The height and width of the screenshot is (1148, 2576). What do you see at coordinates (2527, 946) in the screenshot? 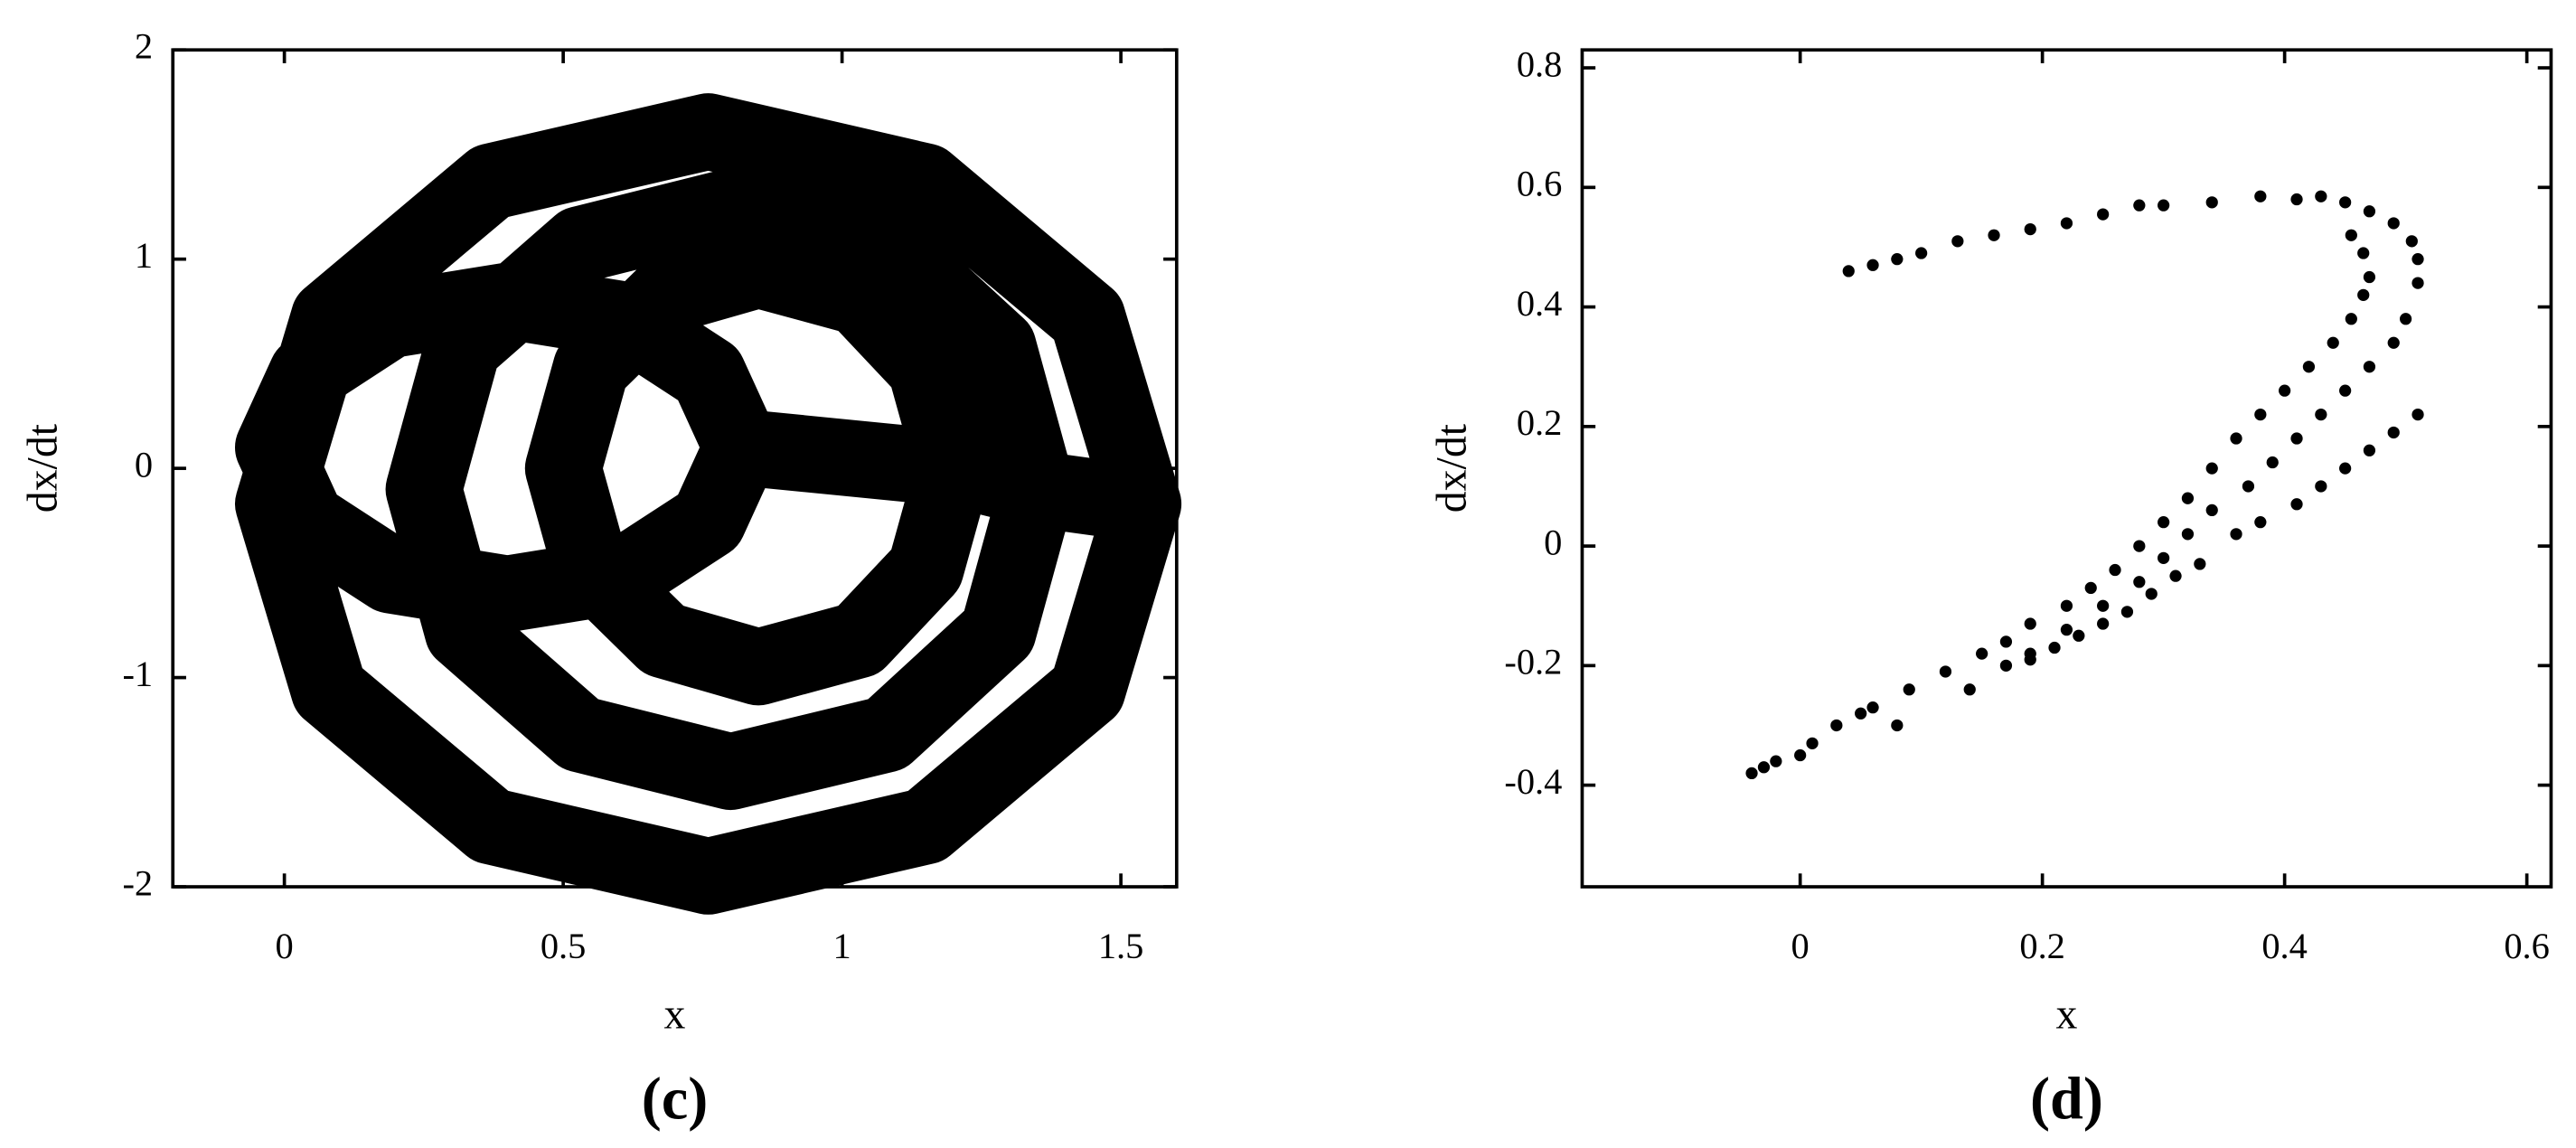
I see `x-tick-label: 0.6` at bounding box center [2527, 946].